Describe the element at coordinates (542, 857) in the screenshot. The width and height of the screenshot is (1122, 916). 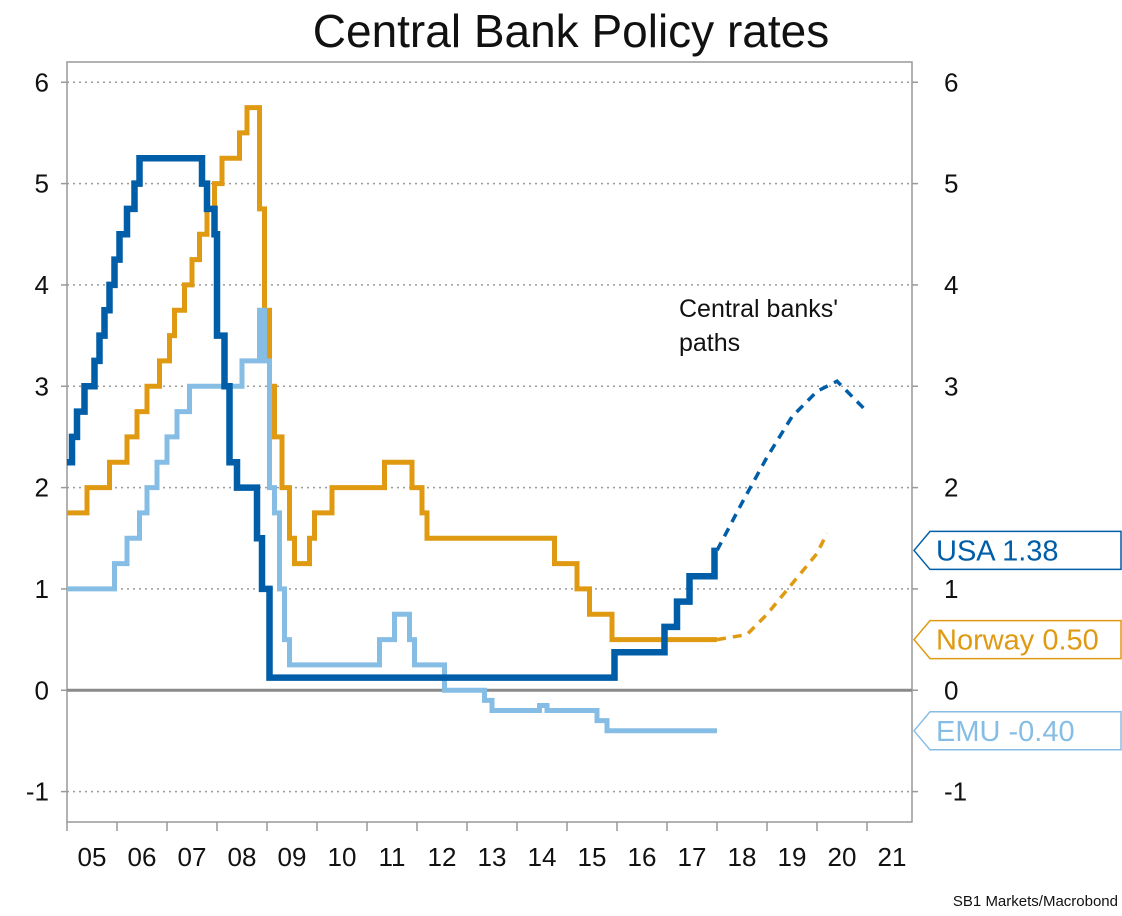
I see `x-tick-label: 14` at that location.